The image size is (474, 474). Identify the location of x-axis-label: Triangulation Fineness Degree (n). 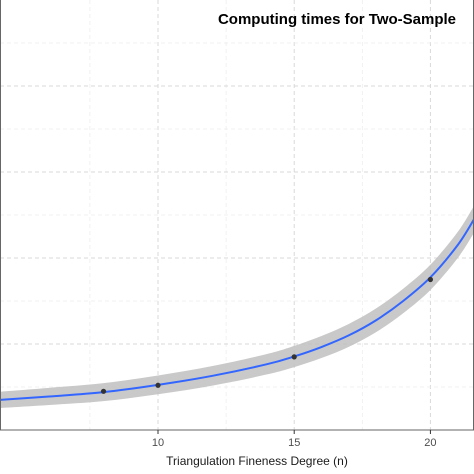
(257, 461).